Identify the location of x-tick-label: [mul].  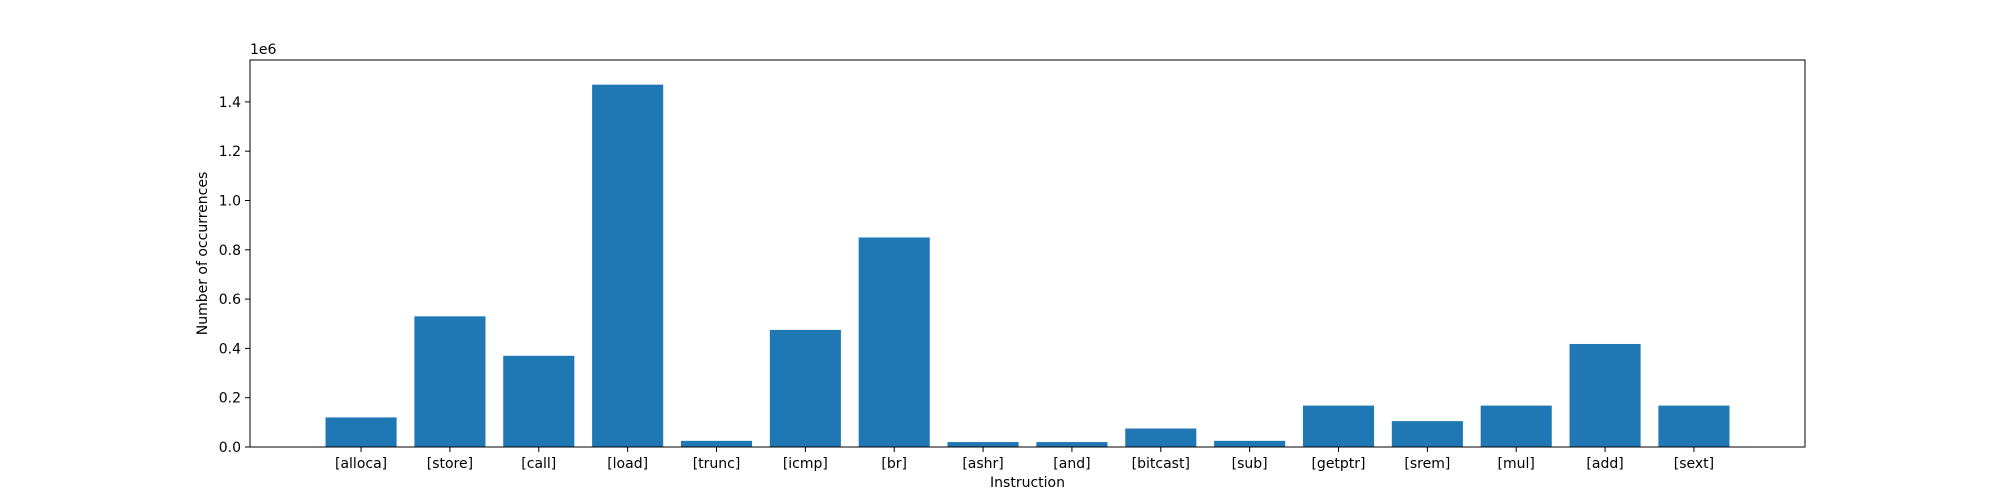
(1516, 464).